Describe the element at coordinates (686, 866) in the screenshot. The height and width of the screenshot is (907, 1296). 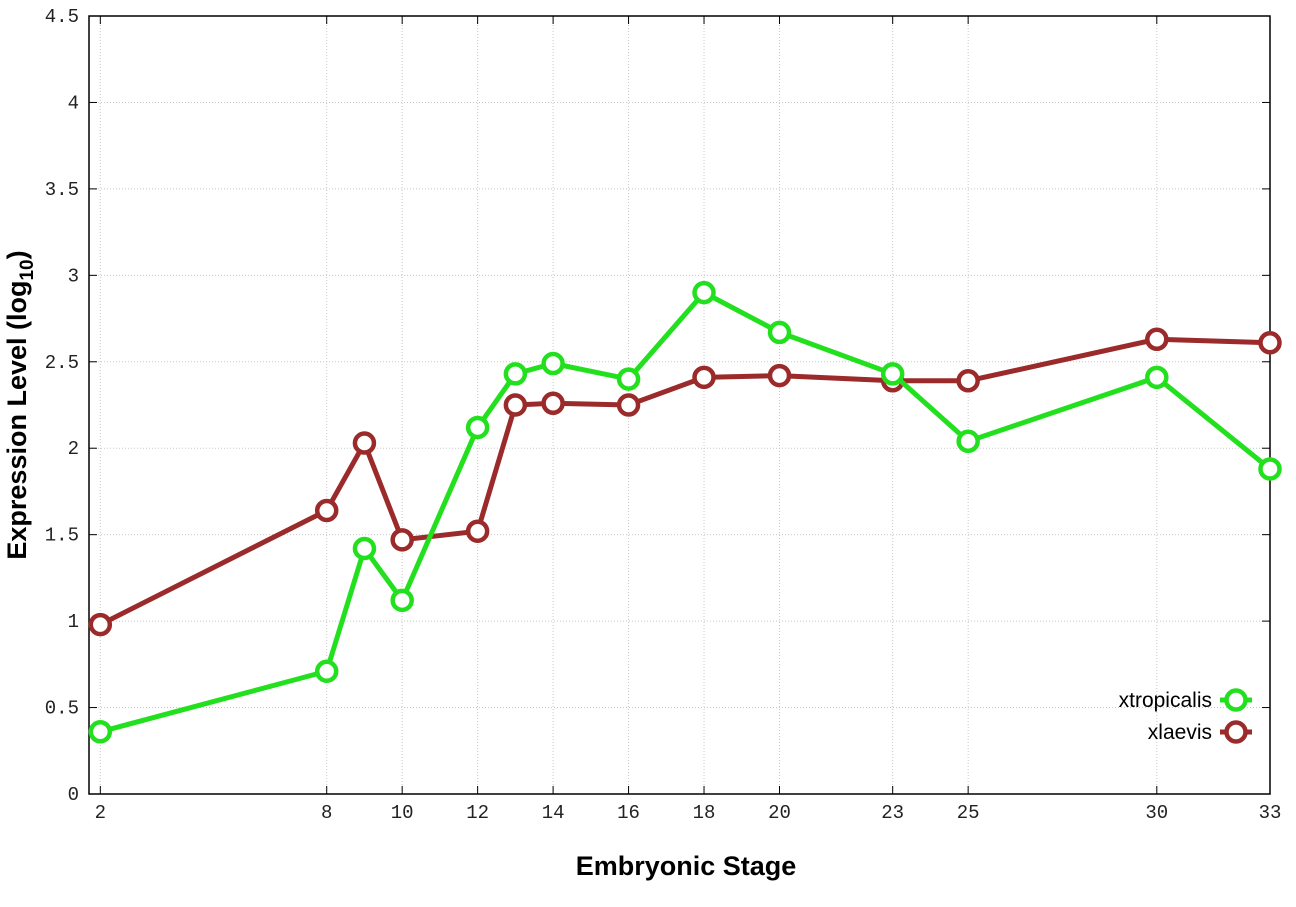
I see `x-axis-label: Embryonic Stage` at that location.